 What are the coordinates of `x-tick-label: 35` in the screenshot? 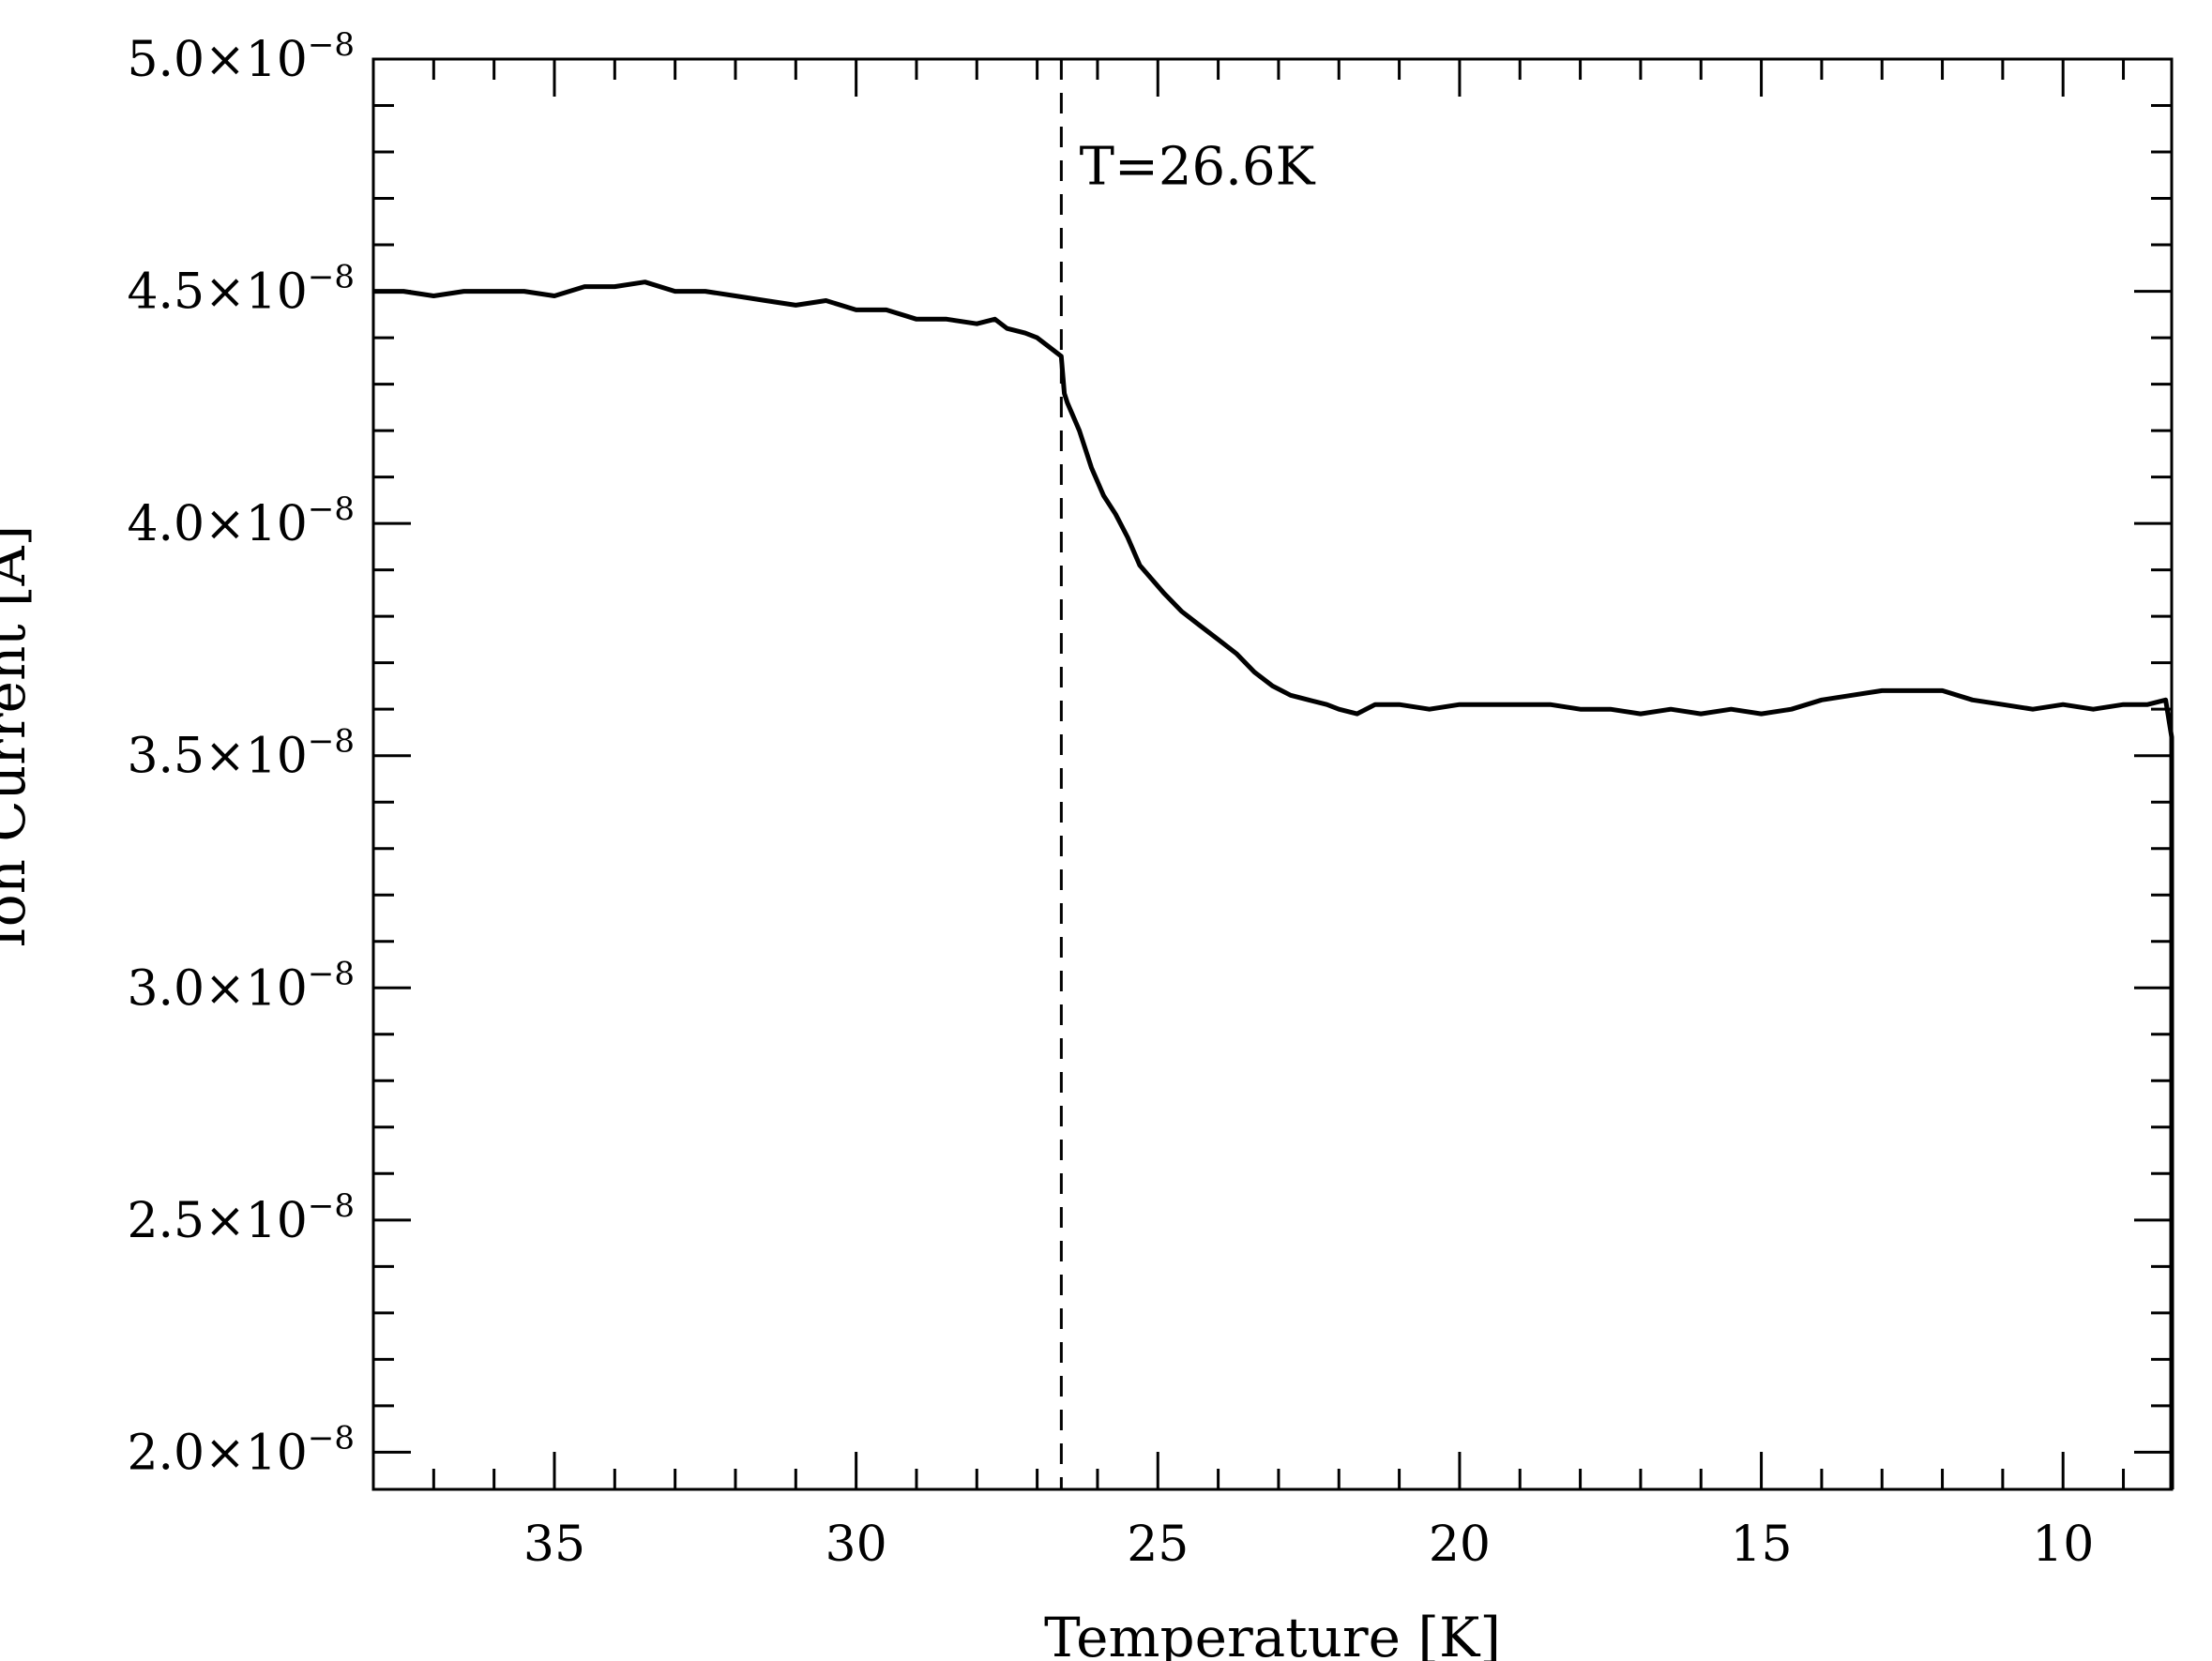 It's located at (554, 1545).